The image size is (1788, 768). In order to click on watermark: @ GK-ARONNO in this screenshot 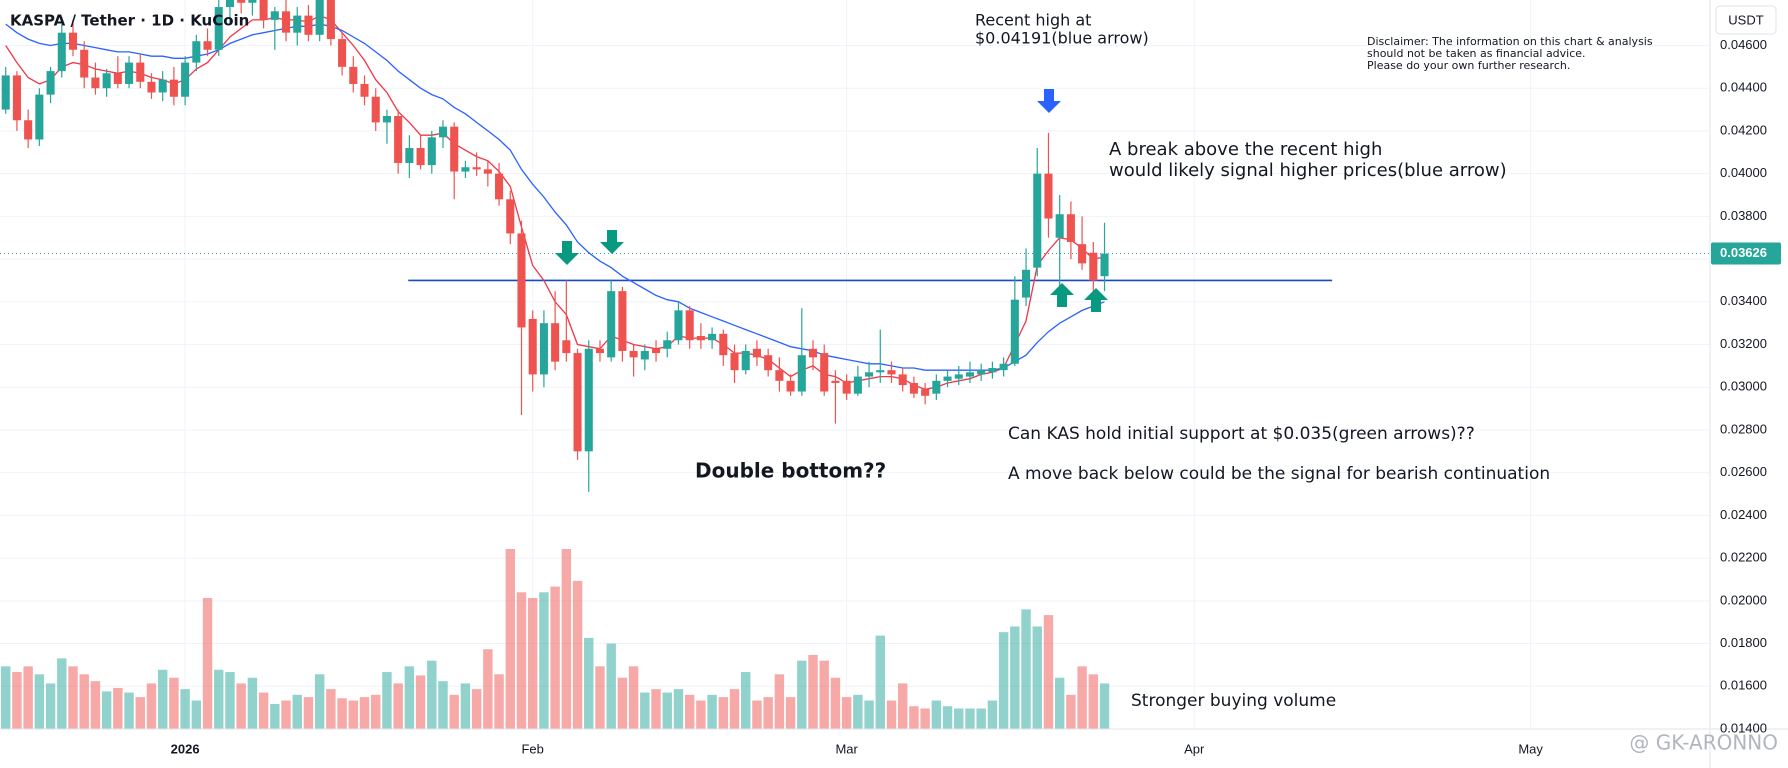, I will do `click(1703, 743)`.